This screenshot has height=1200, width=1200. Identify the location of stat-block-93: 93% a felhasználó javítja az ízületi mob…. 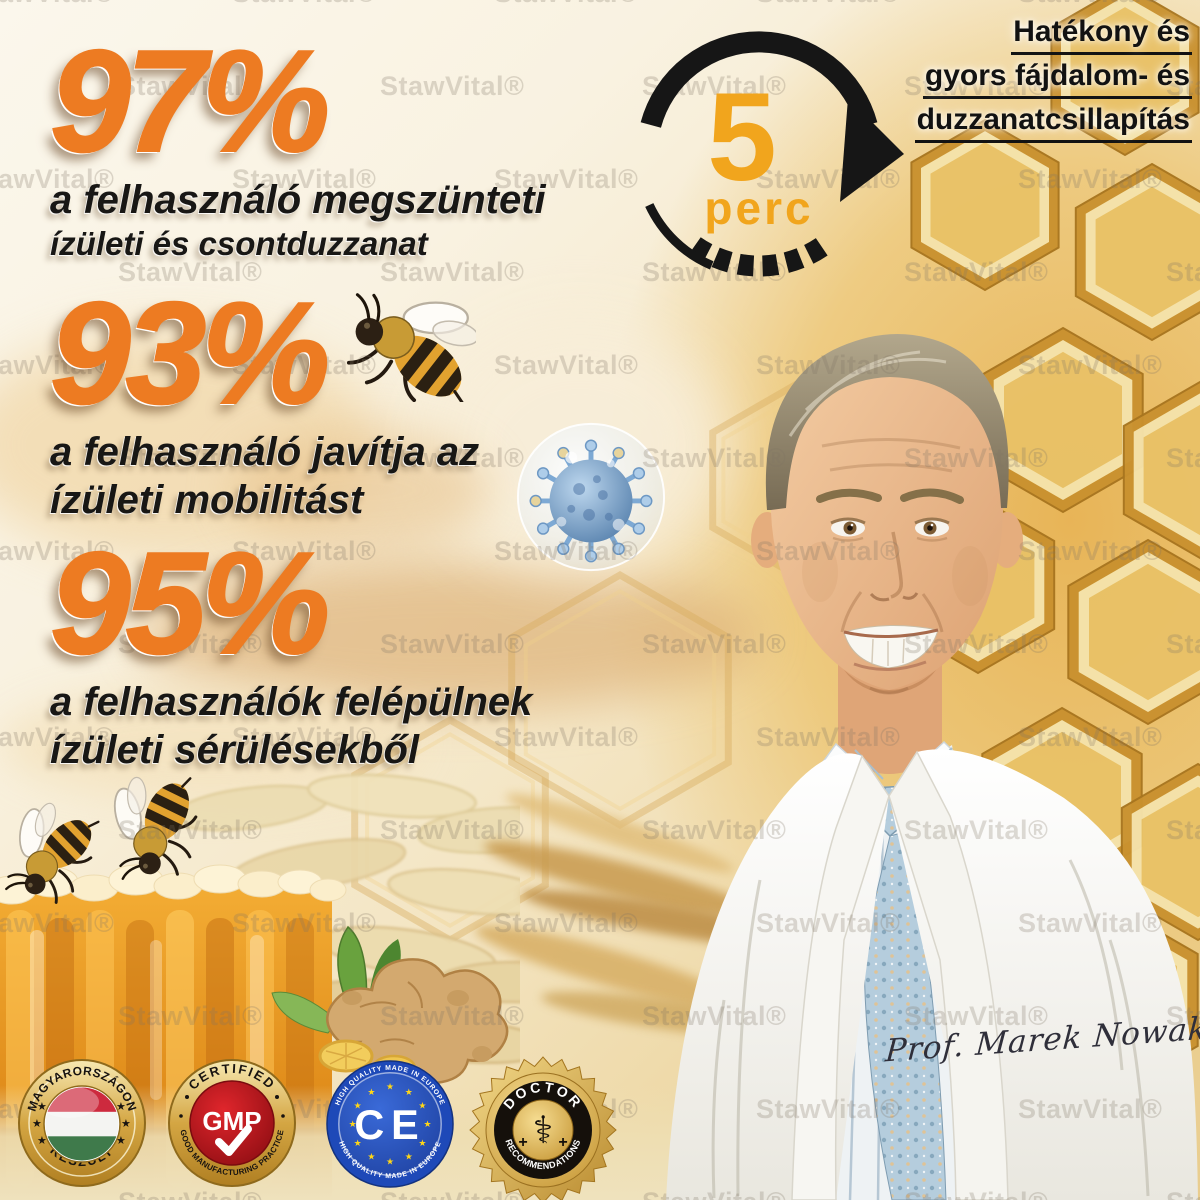
(264, 398).